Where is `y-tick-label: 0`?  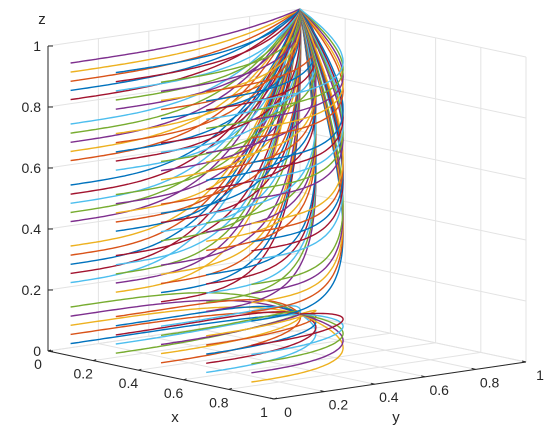
y-tick-label: 0 is located at coordinates (288, 412).